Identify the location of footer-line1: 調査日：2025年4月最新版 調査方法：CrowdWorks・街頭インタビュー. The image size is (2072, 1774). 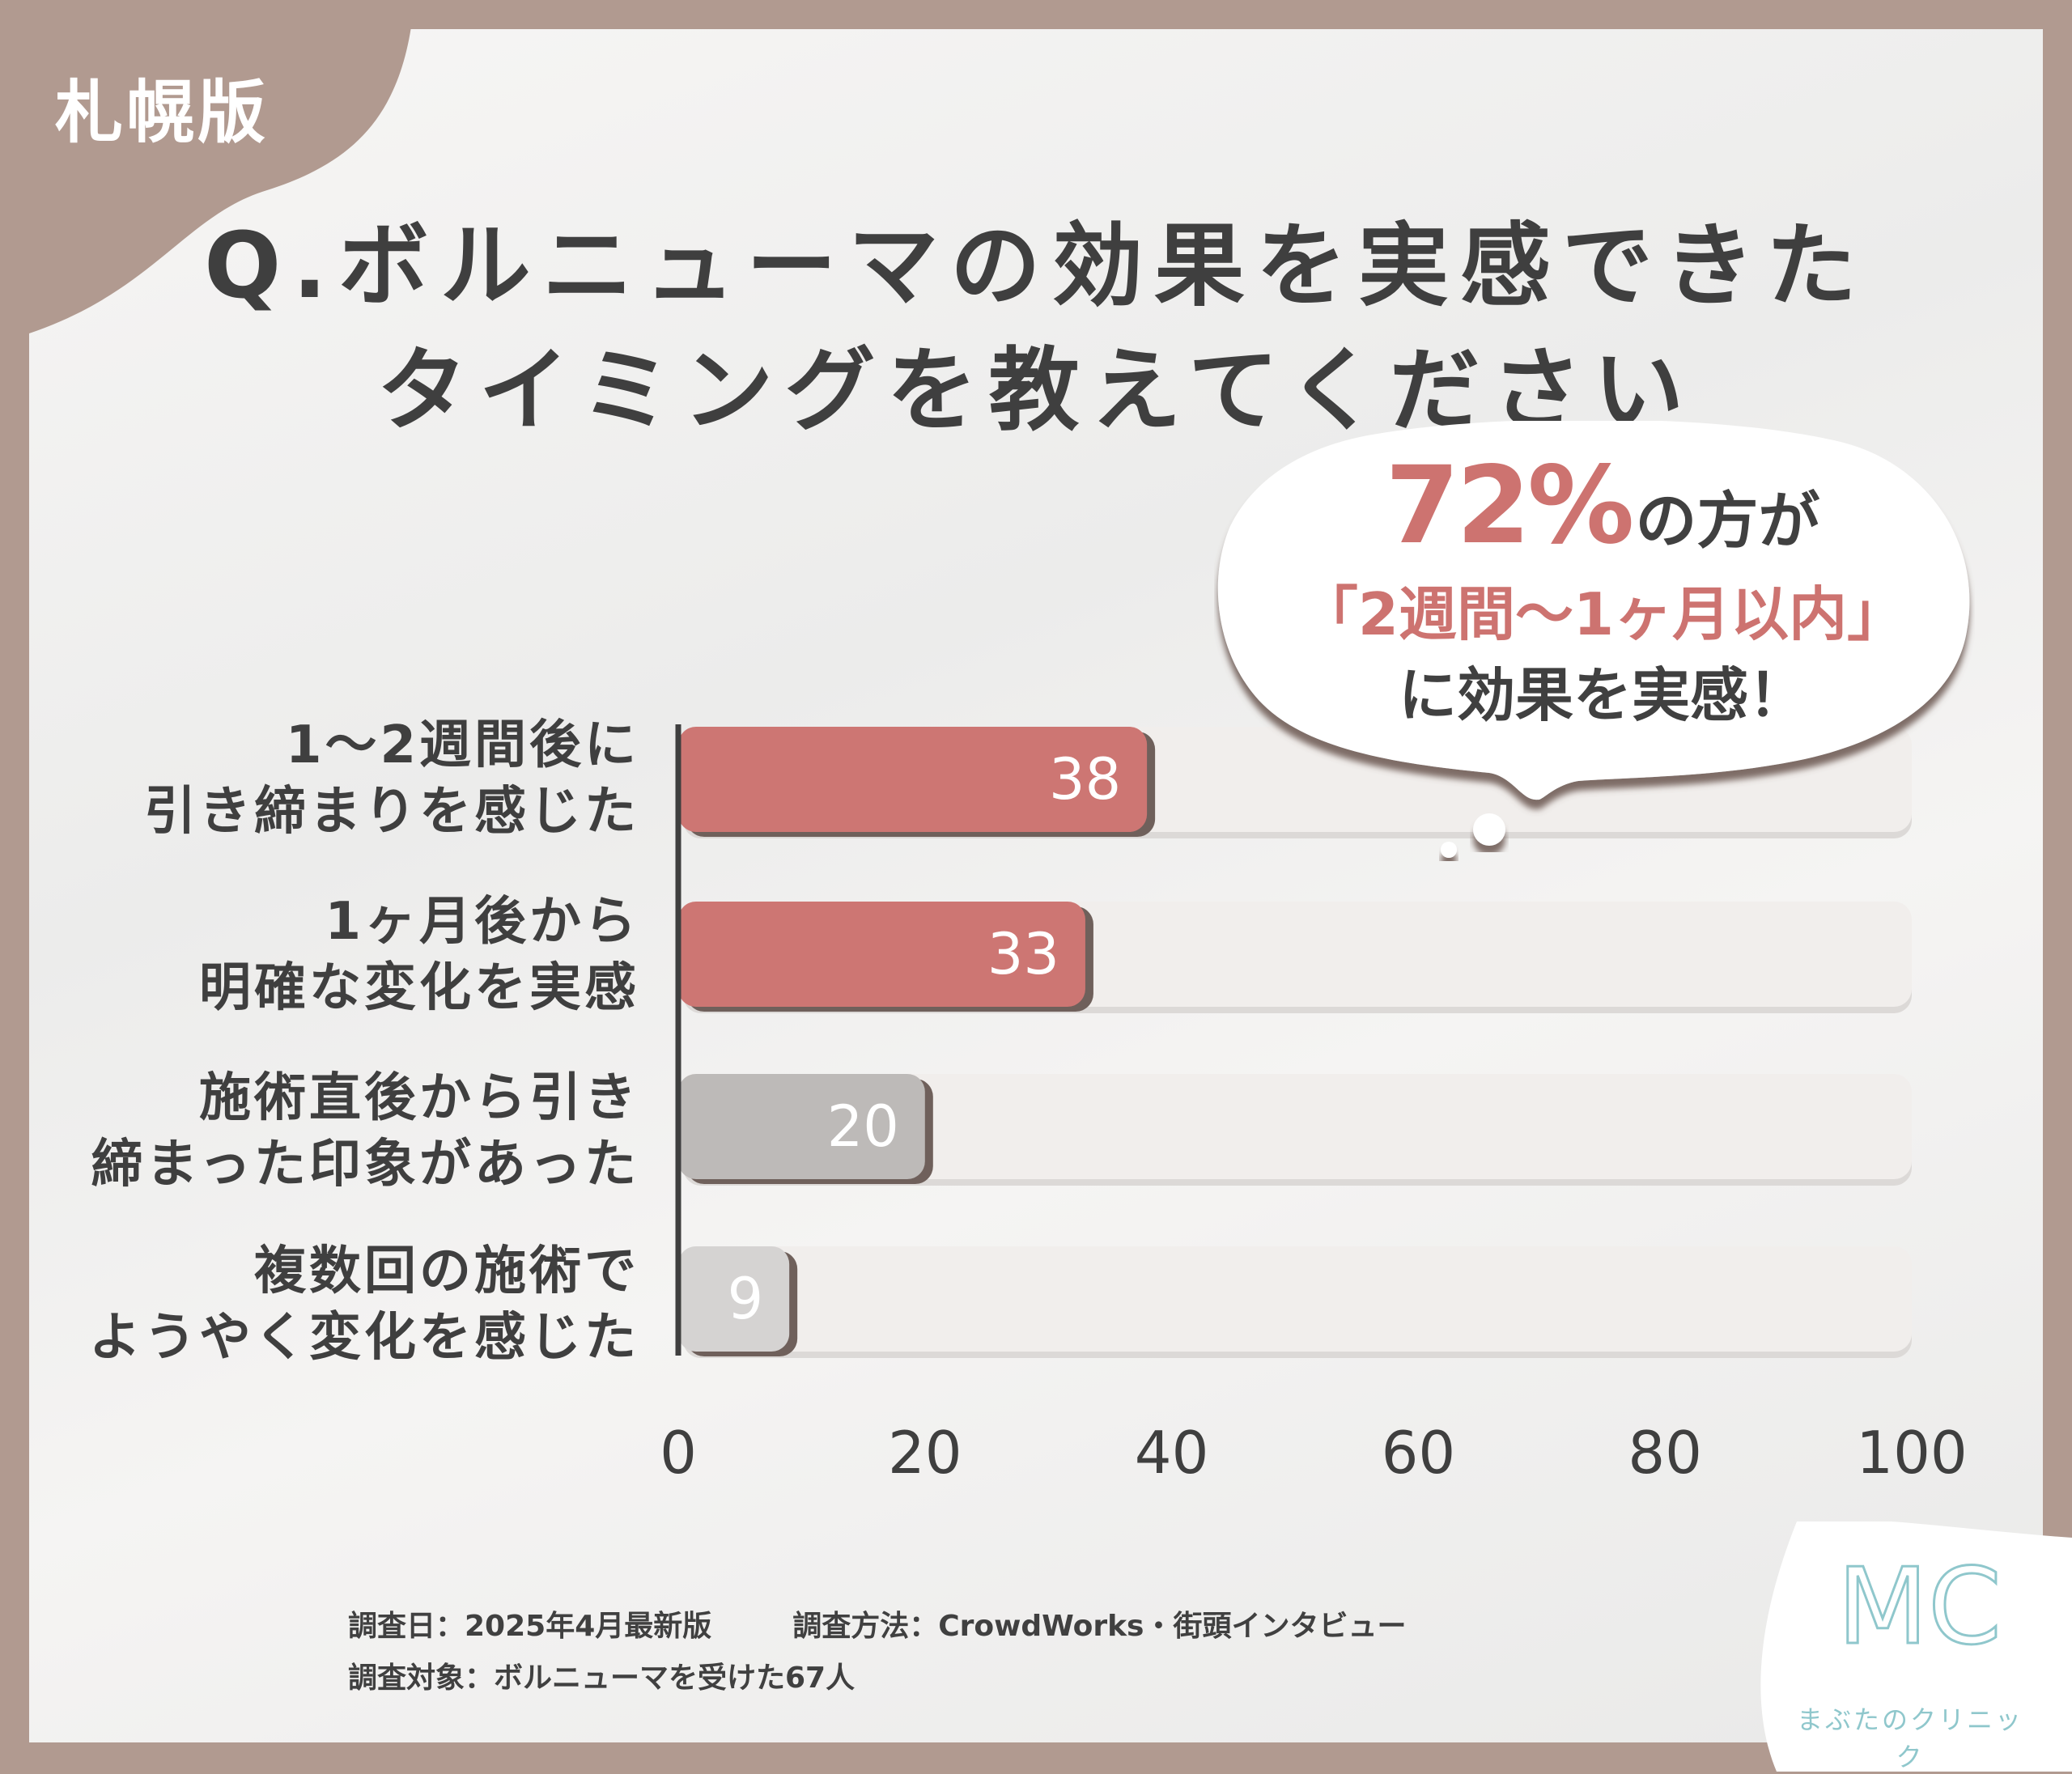
(877, 1623).